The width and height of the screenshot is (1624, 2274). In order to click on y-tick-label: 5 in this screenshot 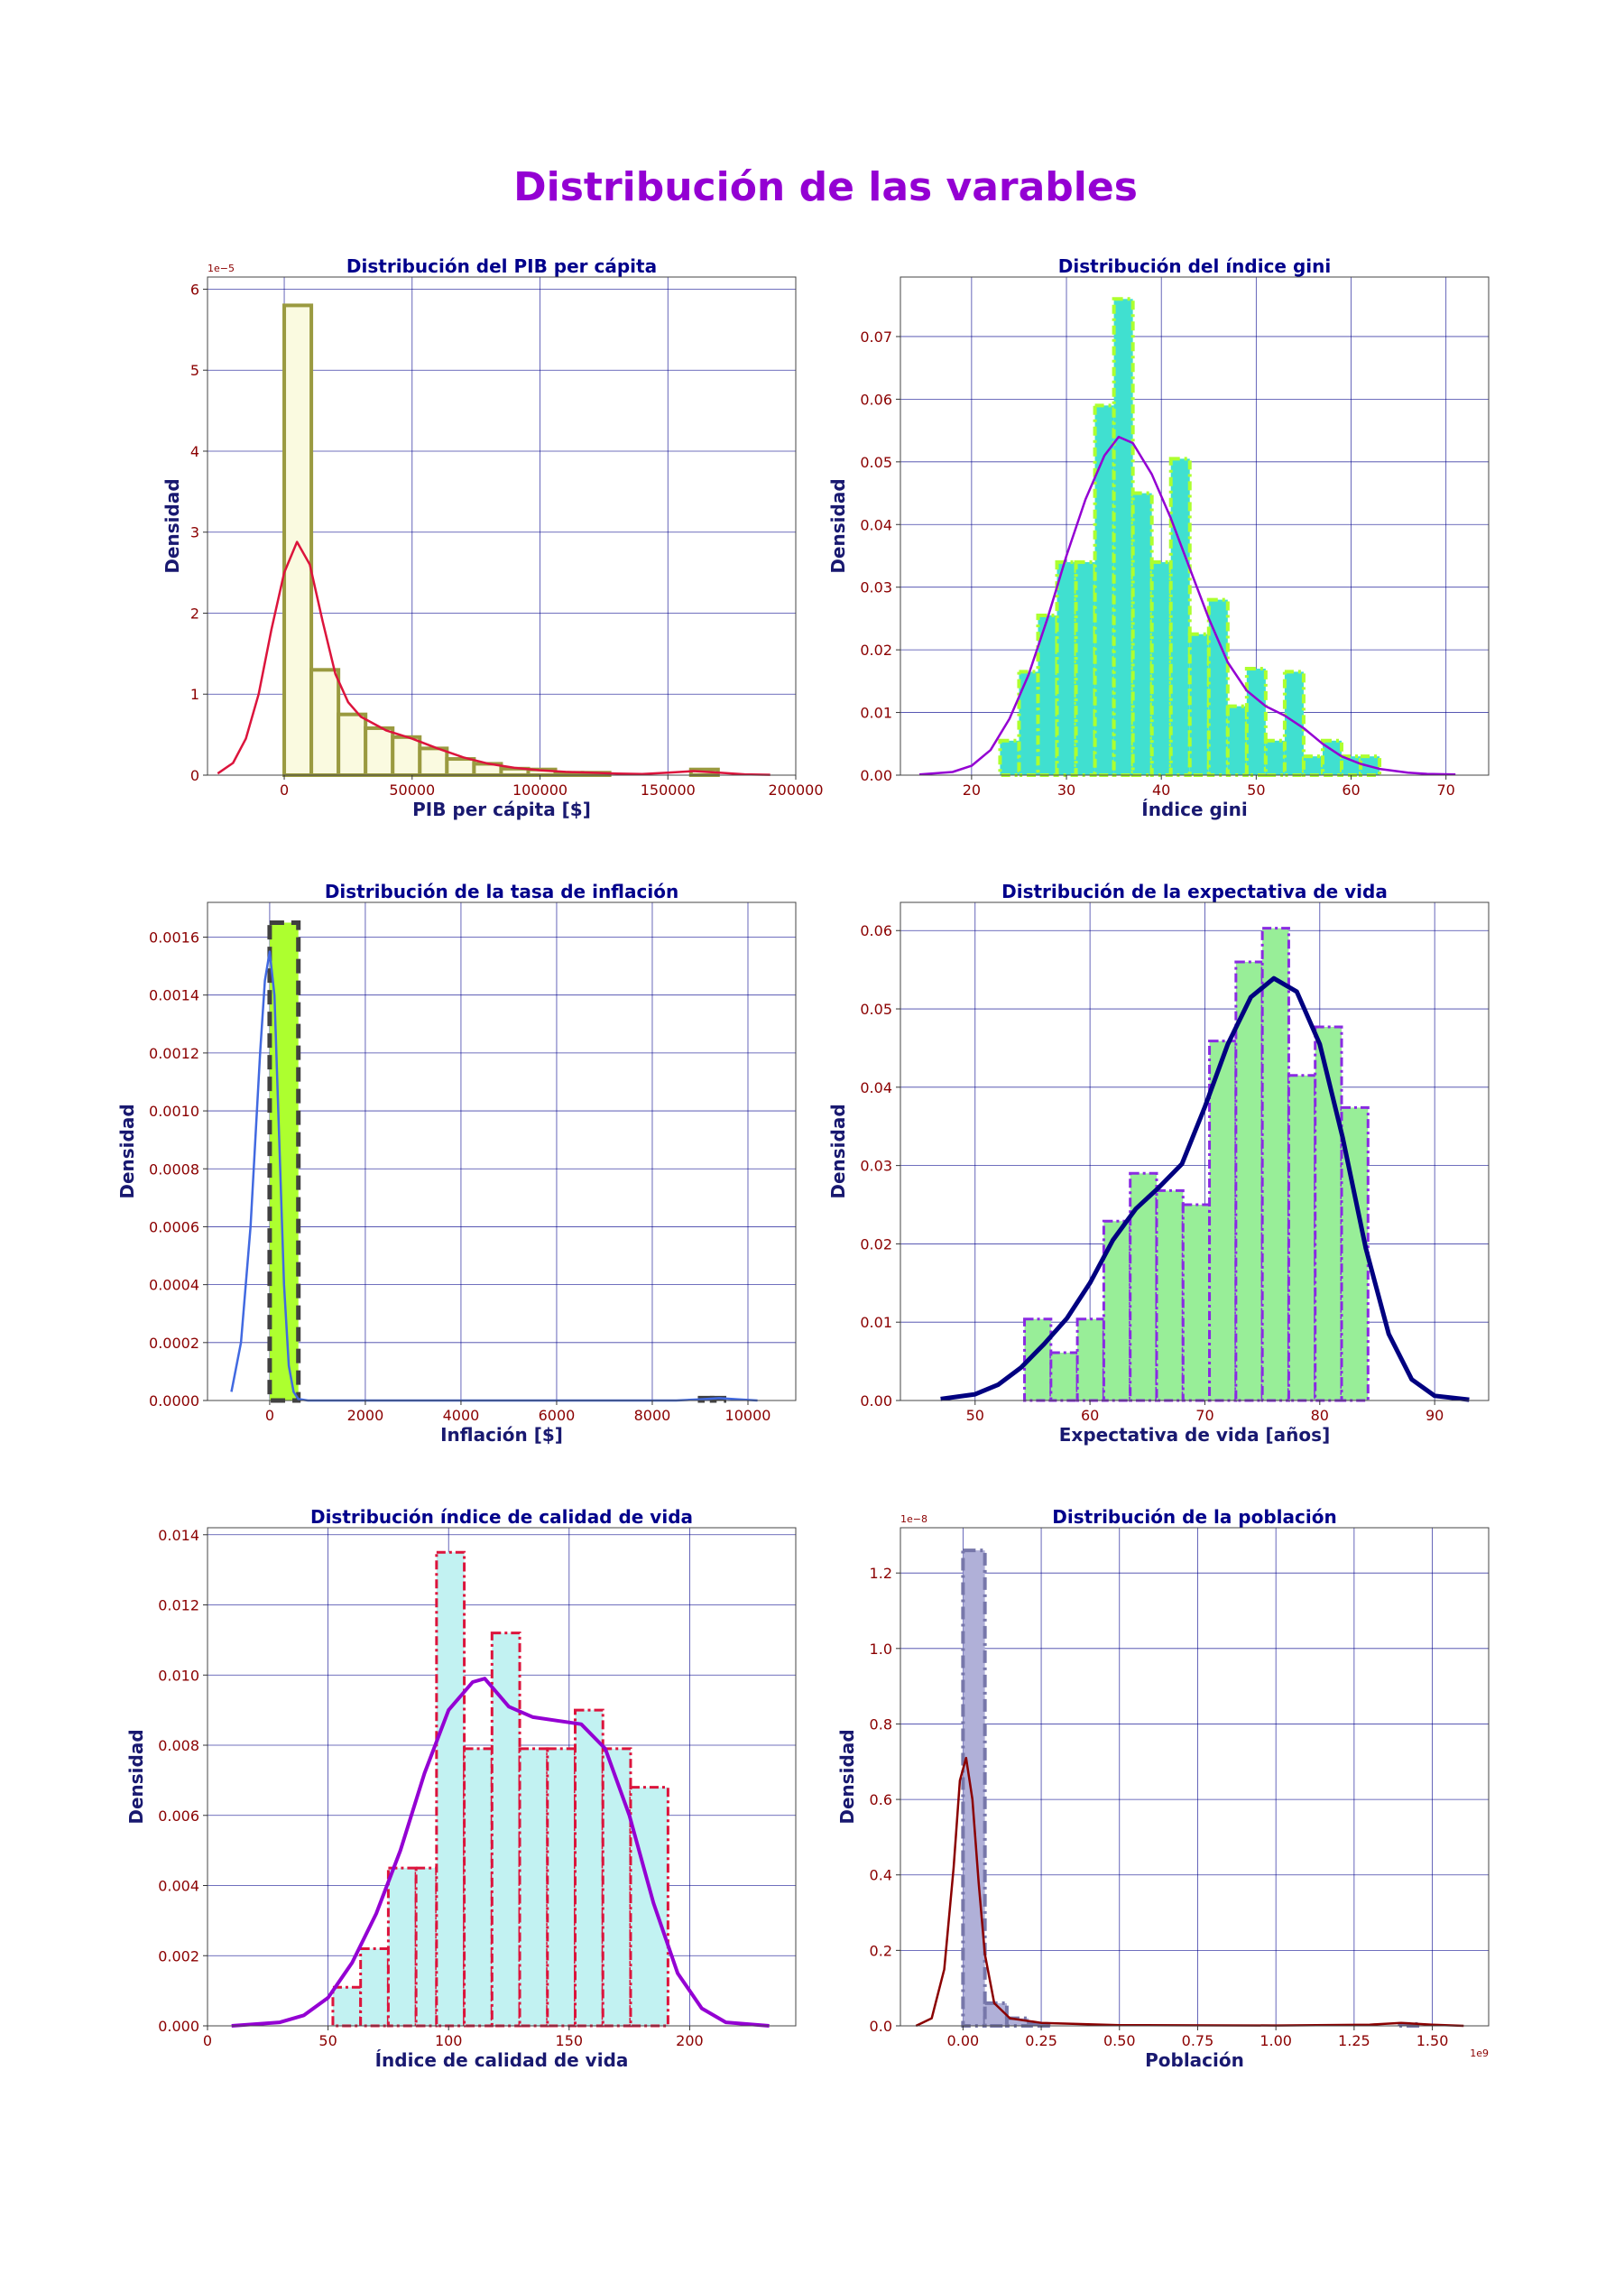, I will do `click(195, 370)`.